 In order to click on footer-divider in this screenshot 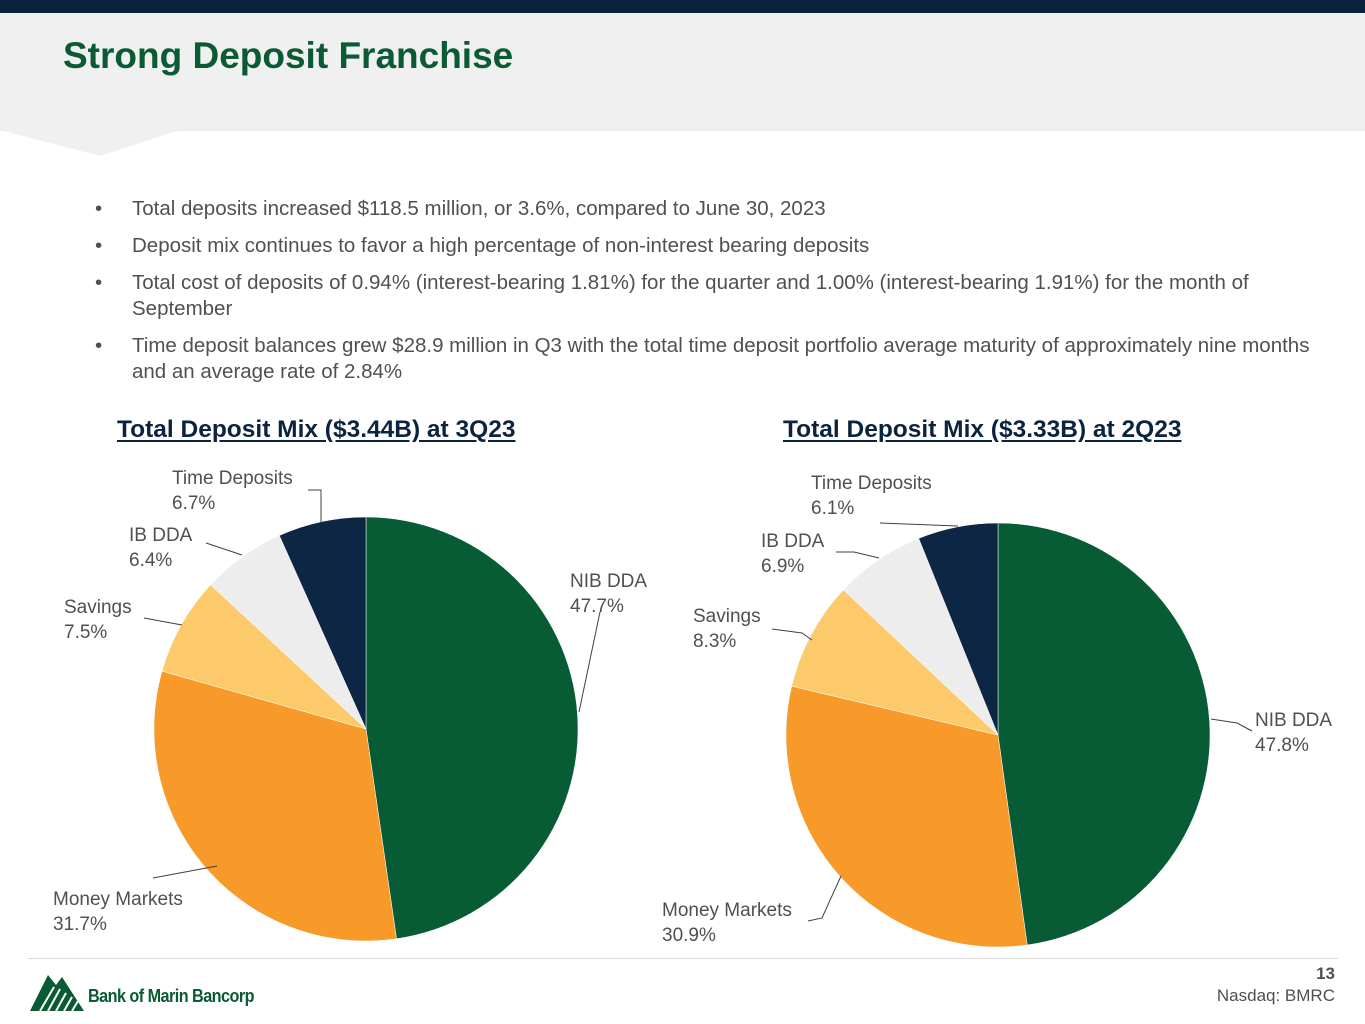, I will do `click(683, 958)`.